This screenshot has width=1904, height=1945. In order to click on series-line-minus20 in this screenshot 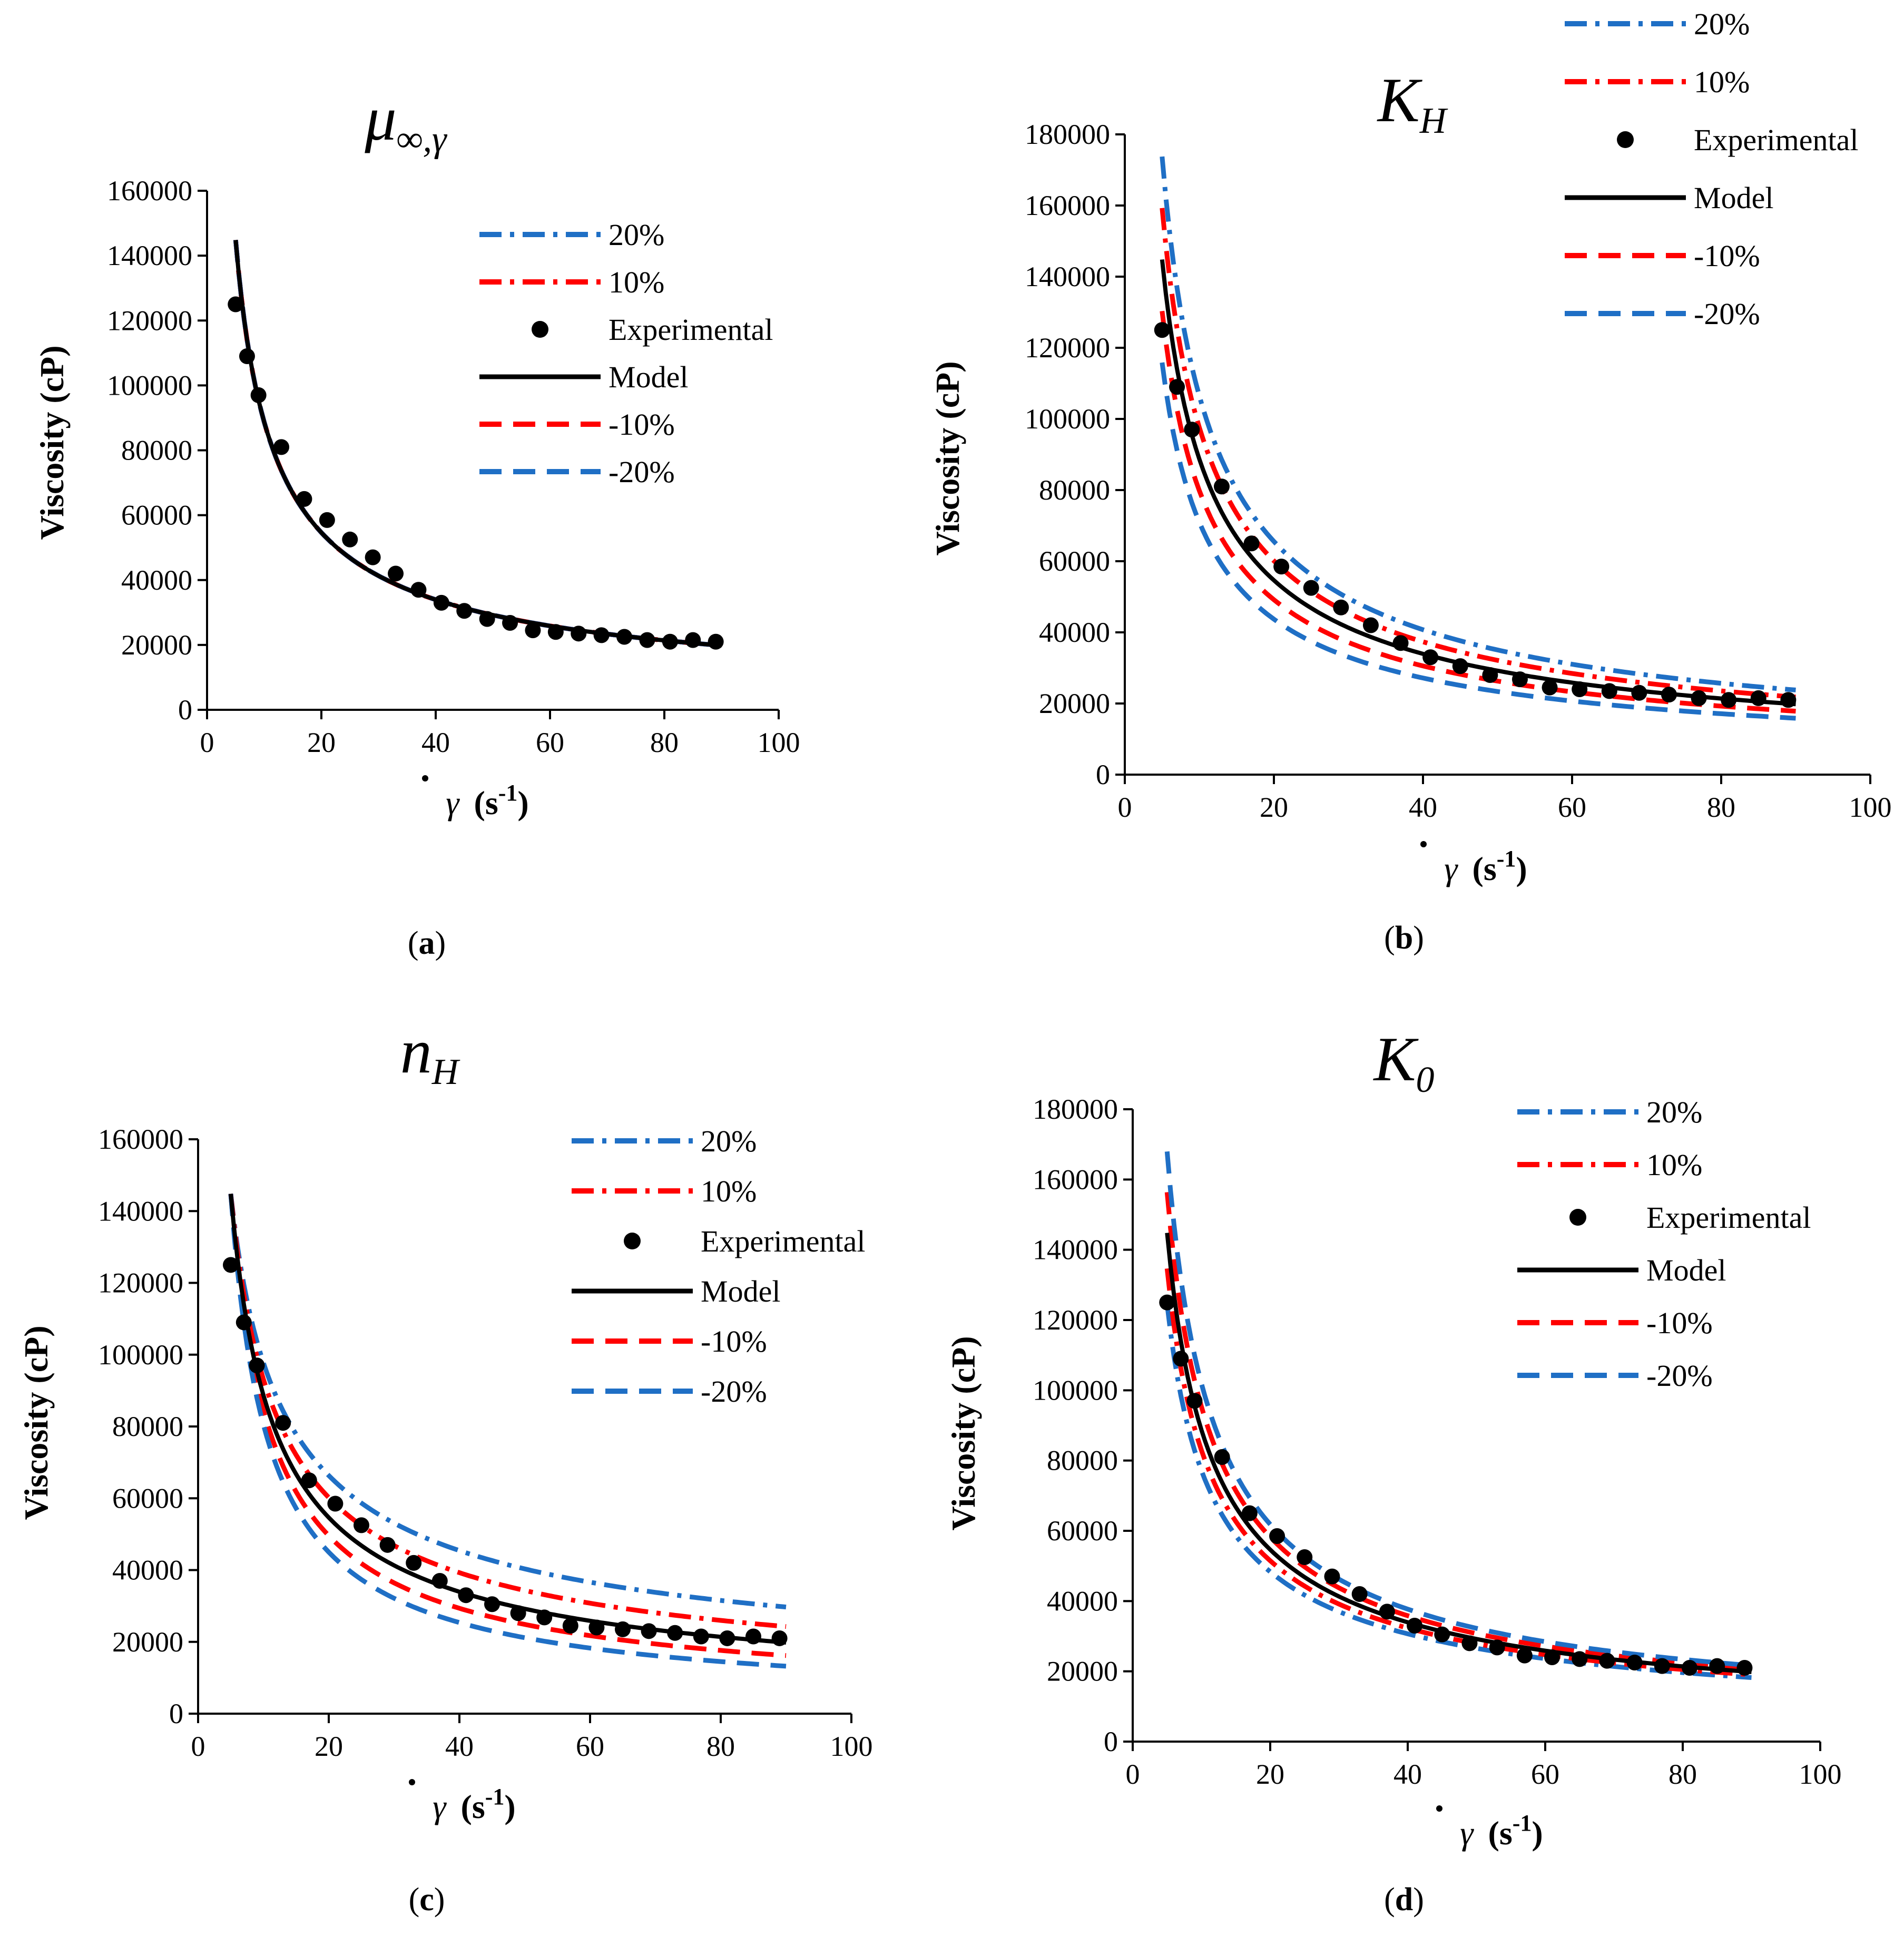, I will do `click(507, 1431)`.